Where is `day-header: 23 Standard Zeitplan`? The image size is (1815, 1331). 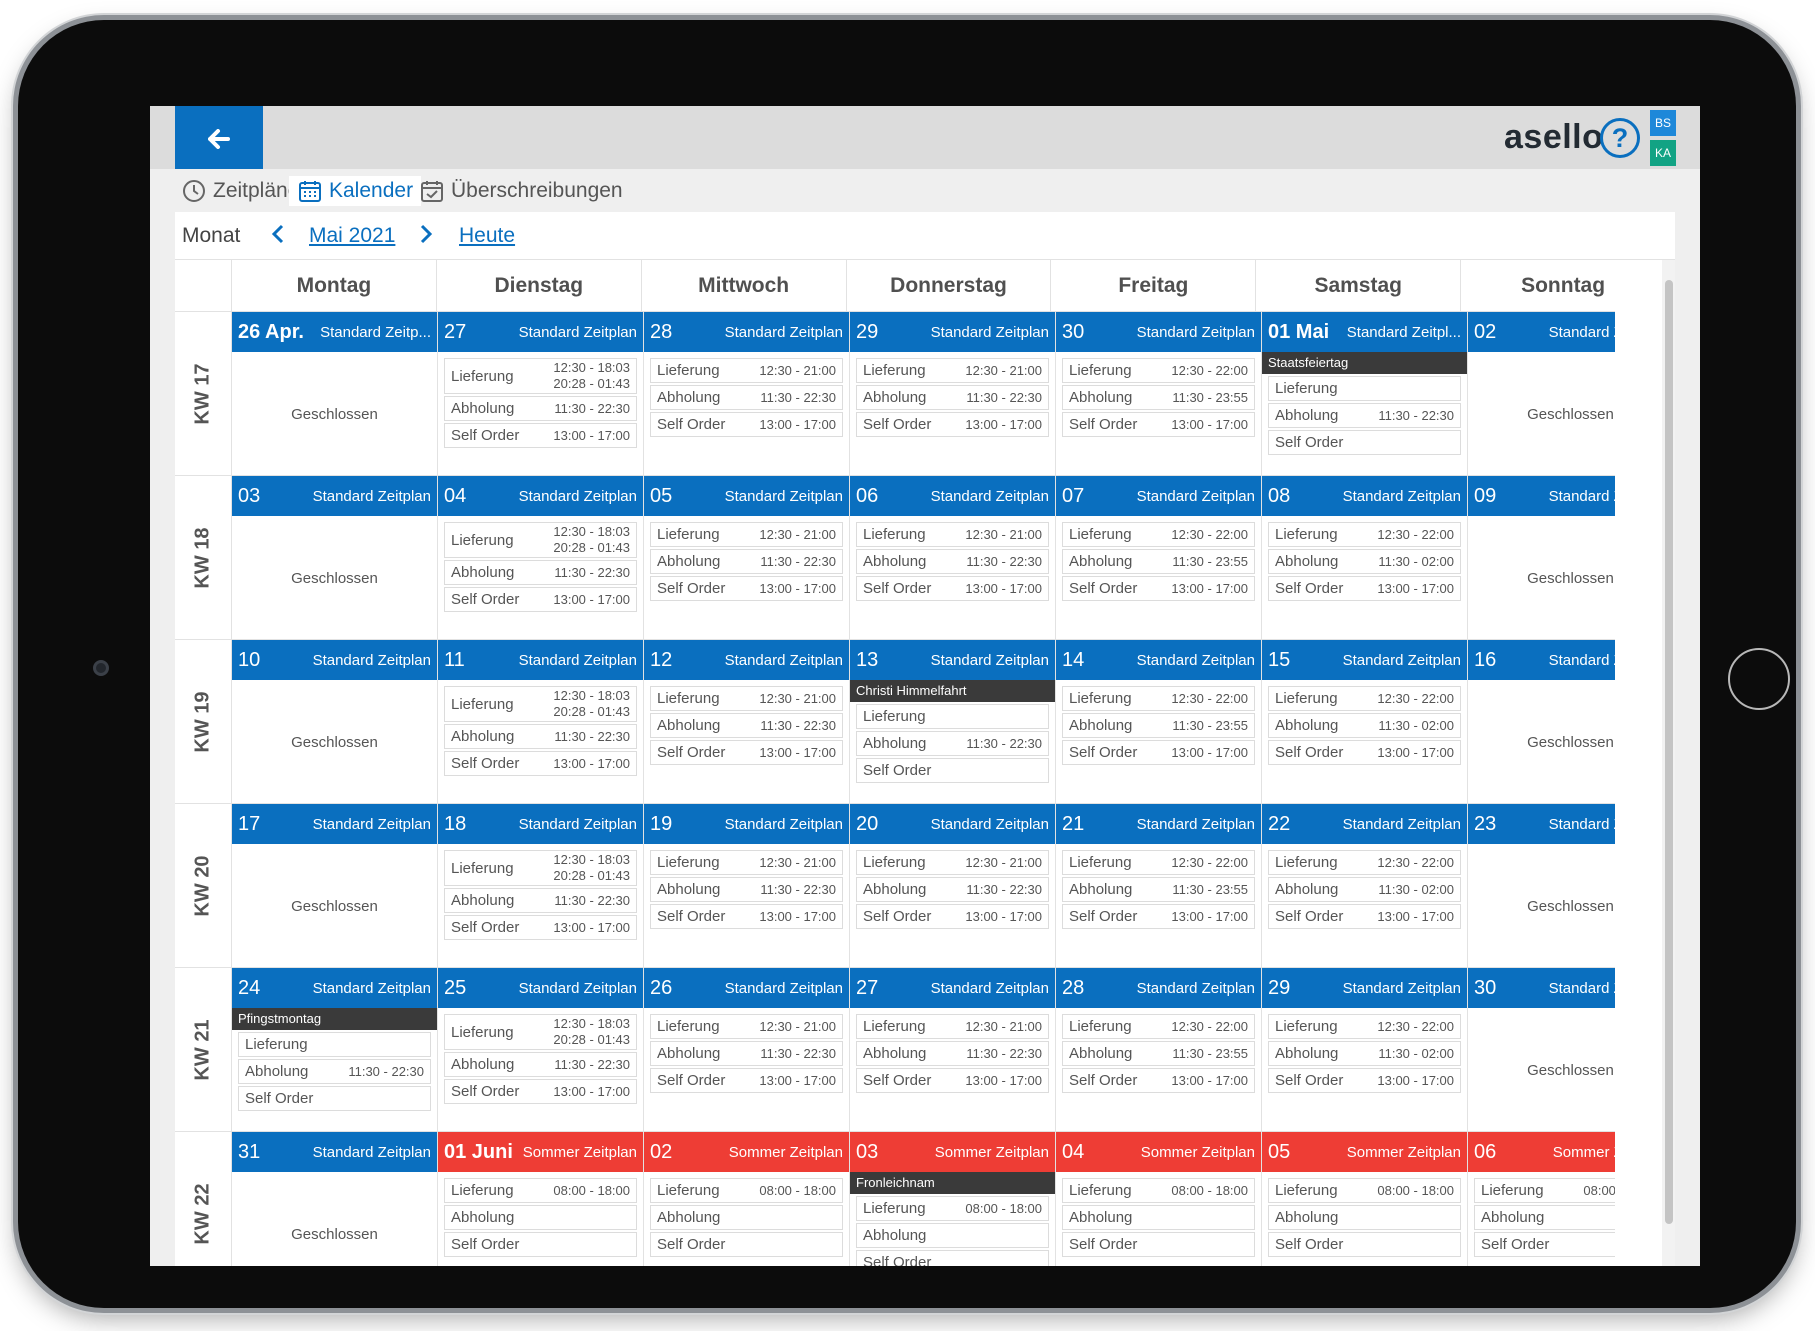 day-header: 23 Standard Zeitplan is located at coordinates (1541, 824).